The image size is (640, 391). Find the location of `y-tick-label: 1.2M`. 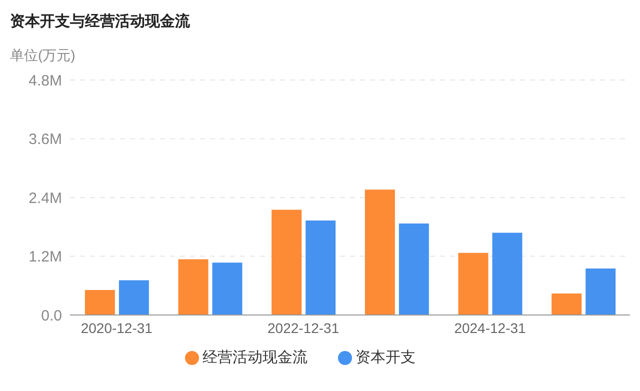

y-tick-label: 1.2M is located at coordinates (45, 257).